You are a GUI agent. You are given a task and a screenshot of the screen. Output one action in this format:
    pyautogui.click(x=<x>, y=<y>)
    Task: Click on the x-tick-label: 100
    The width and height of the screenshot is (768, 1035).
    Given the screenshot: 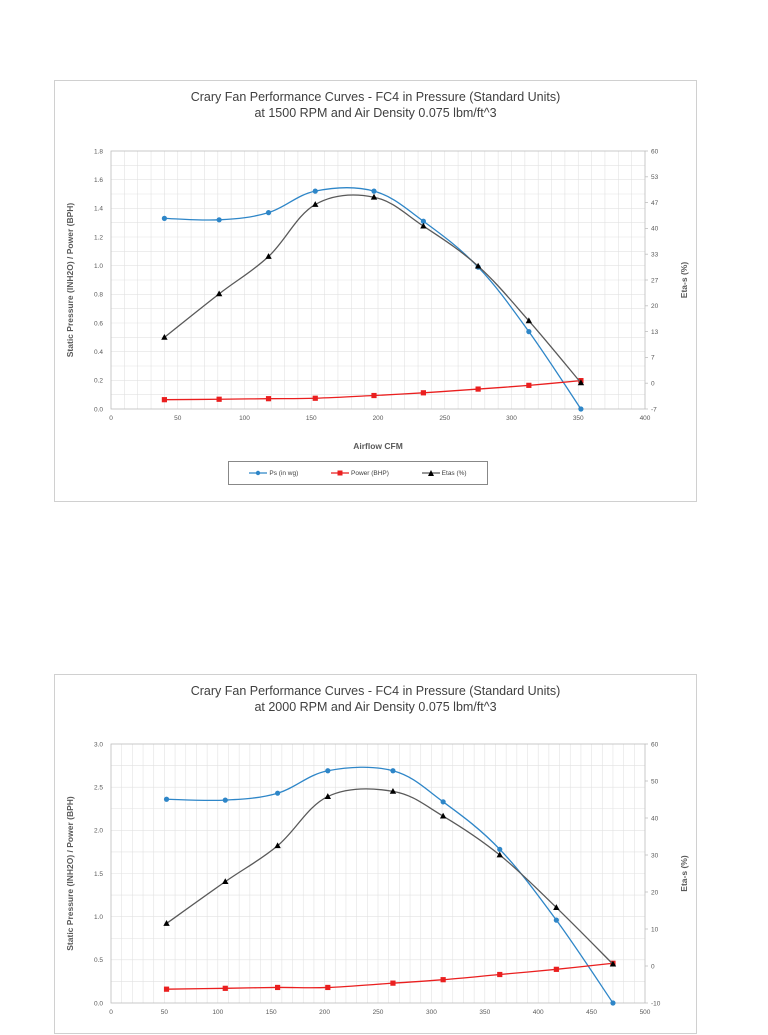 What is the action you would take?
    pyautogui.click(x=244, y=418)
    